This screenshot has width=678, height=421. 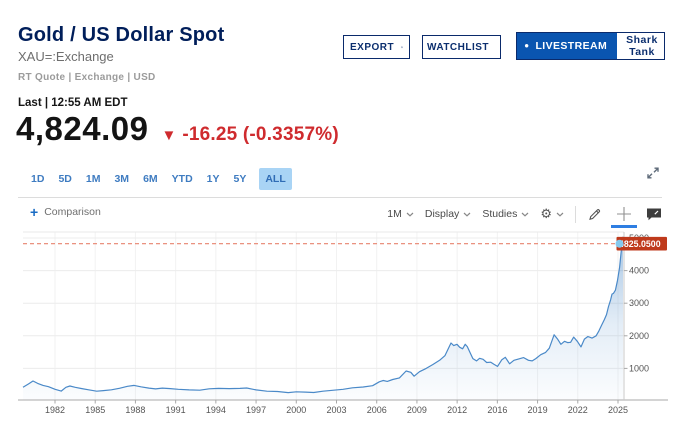 I want to click on x-axis-label: 1991, so click(x=176, y=410).